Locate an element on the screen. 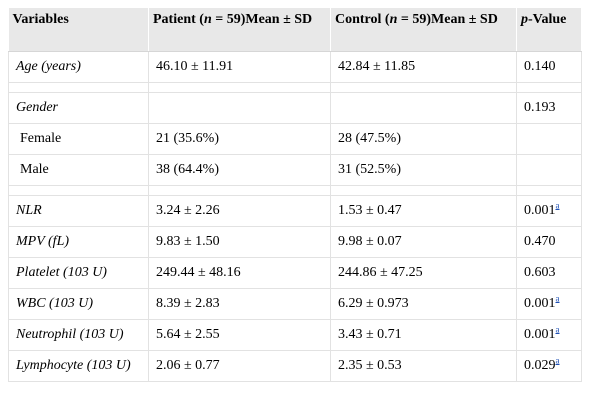 This screenshot has height=411, width=590. cell-patient: 249.44 ± 48.16 is located at coordinates (239, 273).